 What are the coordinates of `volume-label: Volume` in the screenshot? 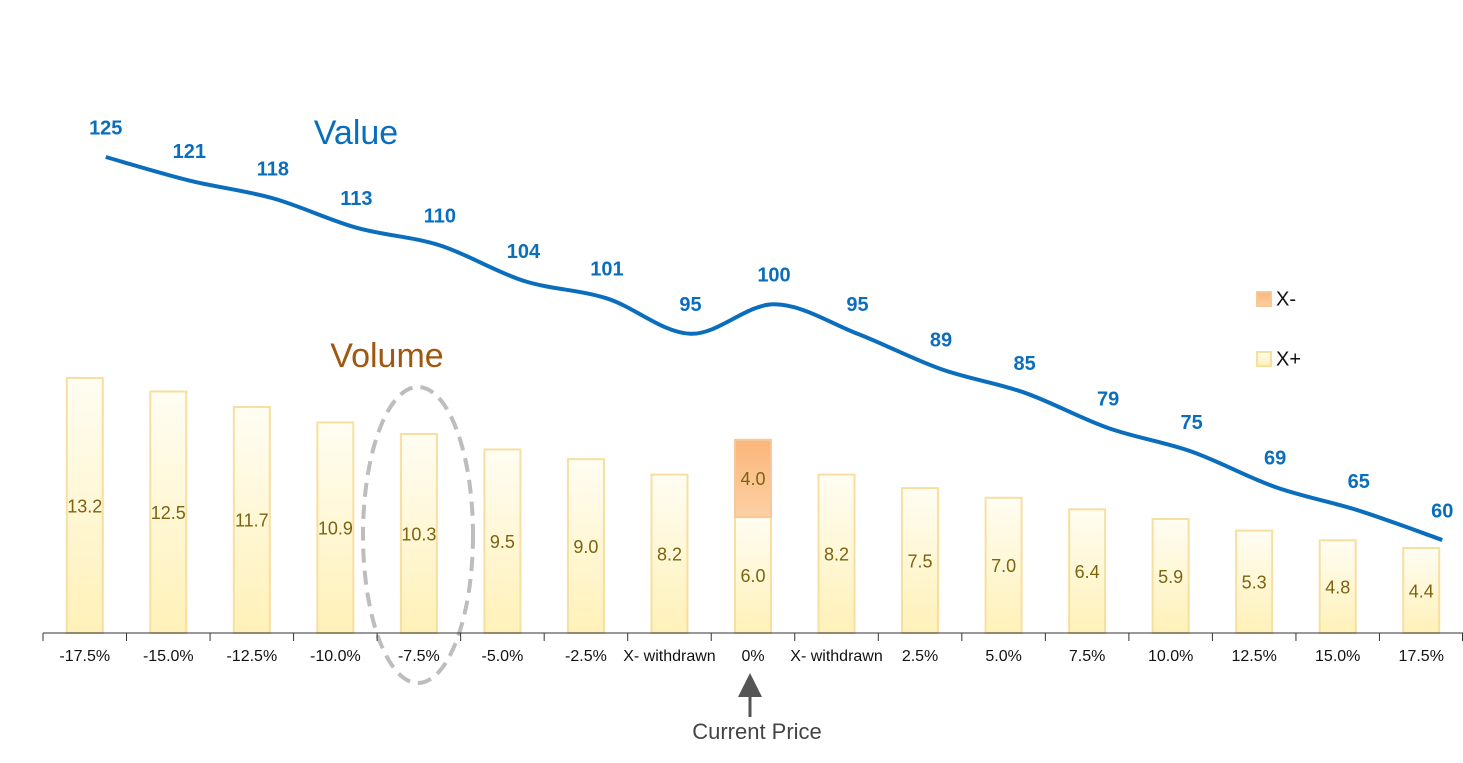 It's located at (386, 356).